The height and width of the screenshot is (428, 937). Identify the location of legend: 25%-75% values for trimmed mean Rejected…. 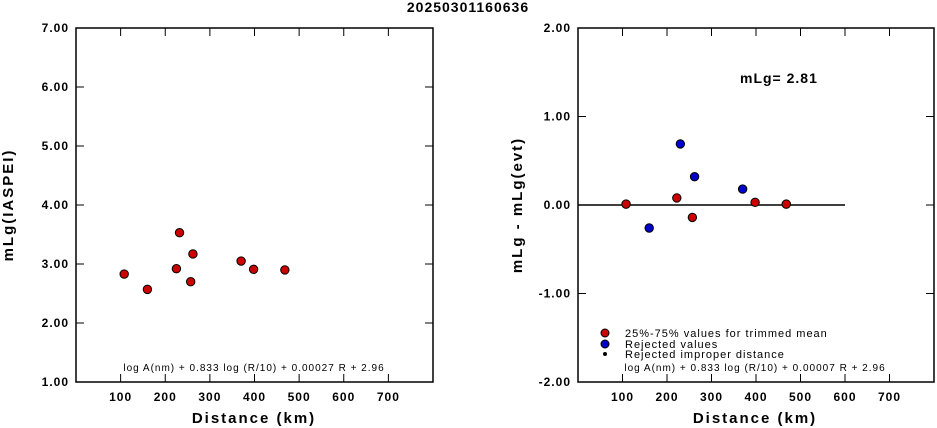
(714, 344).